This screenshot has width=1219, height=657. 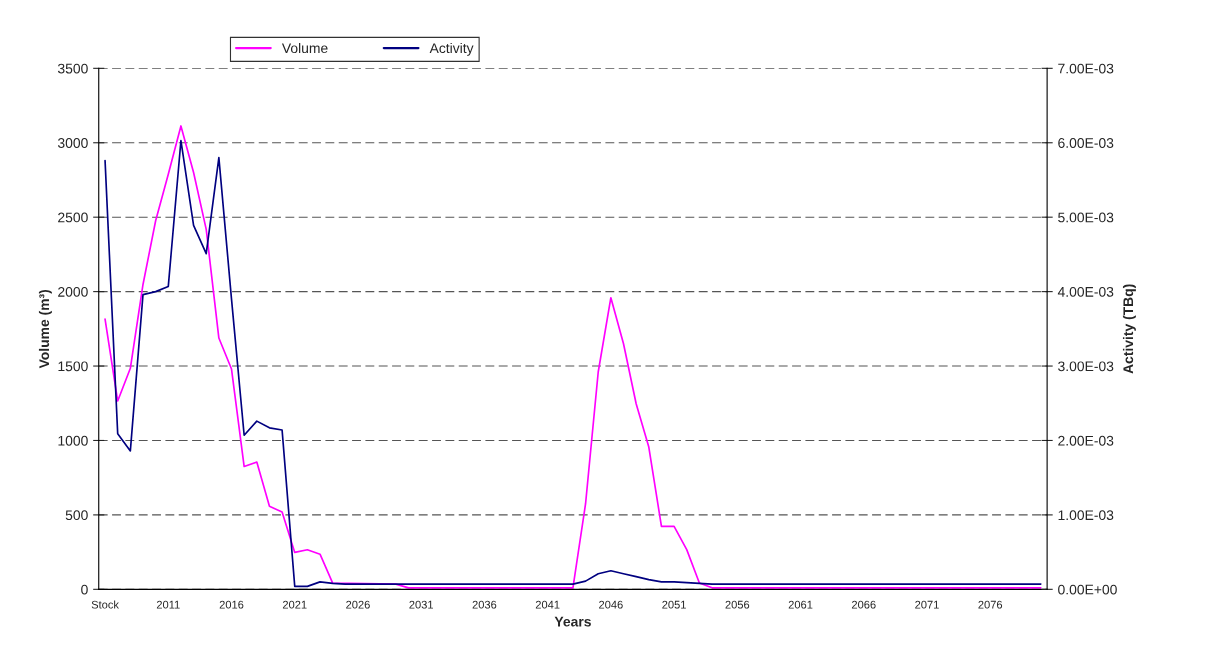 What do you see at coordinates (927, 604) in the screenshot?
I see `x-tick-label: 2071` at bounding box center [927, 604].